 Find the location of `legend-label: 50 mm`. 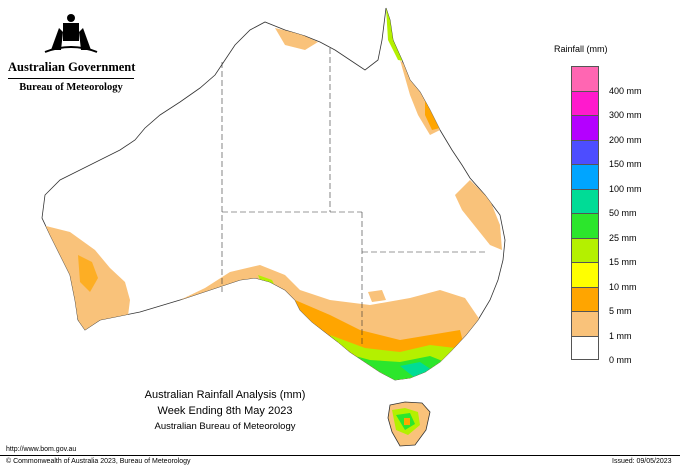

legend-label: 50 mm is located at coordinates (623, 213).